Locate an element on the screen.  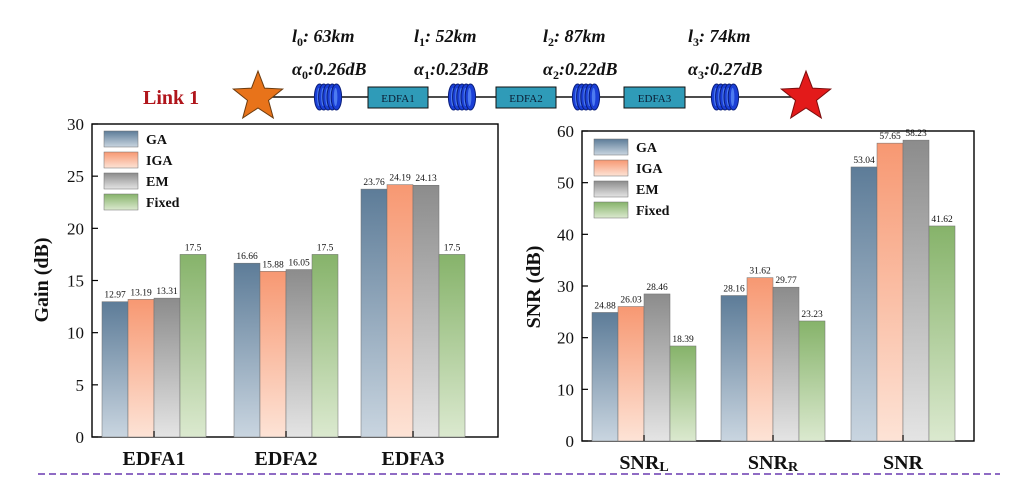
x-category-label: SNRL is located at coordinates (643, 463).